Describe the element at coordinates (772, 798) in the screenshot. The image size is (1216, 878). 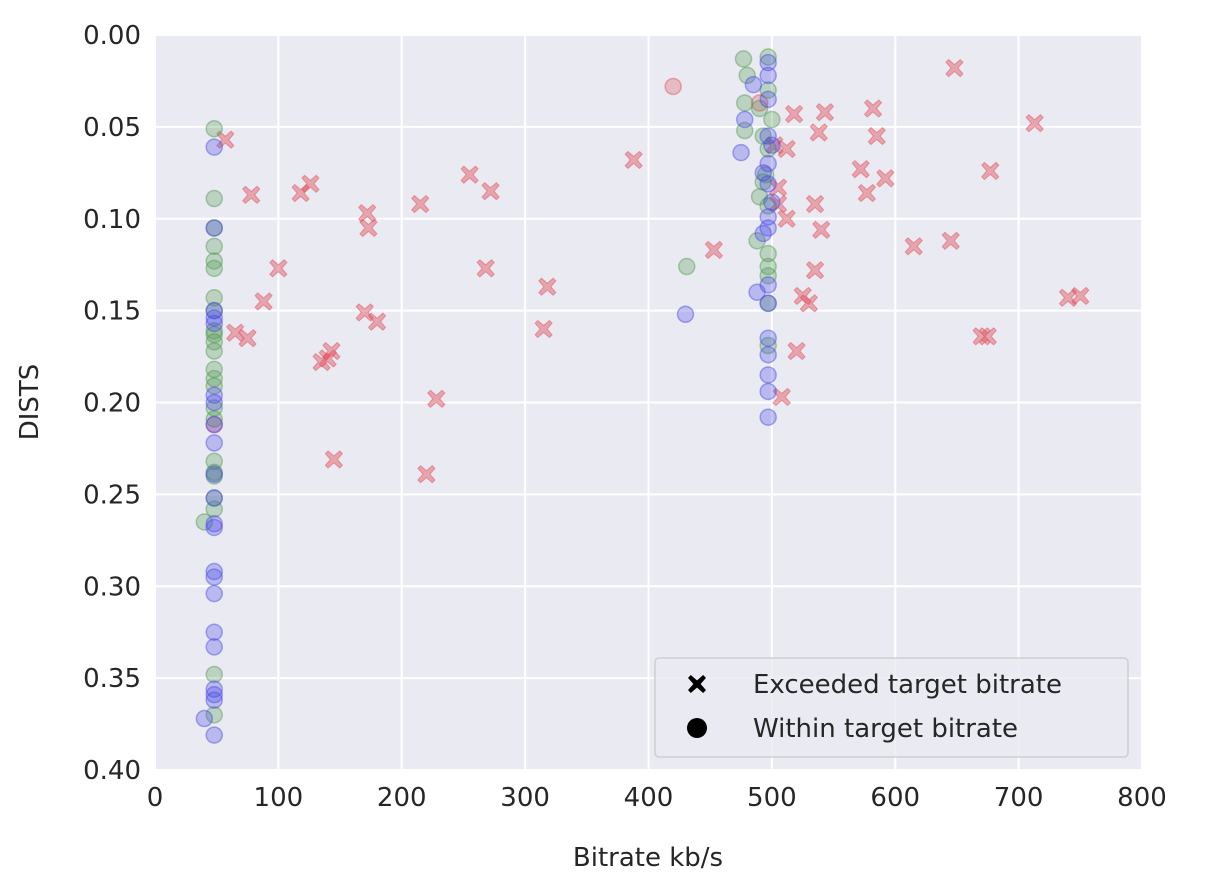
I see `x-tick-label: 500` at that location.